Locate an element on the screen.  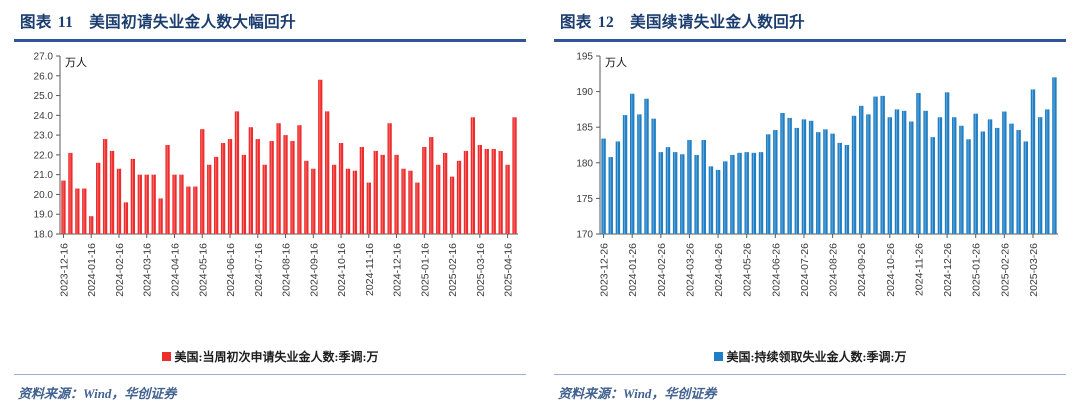
x-axis-tick-label: 2024-05-26 is located at coordinates (748, 269).